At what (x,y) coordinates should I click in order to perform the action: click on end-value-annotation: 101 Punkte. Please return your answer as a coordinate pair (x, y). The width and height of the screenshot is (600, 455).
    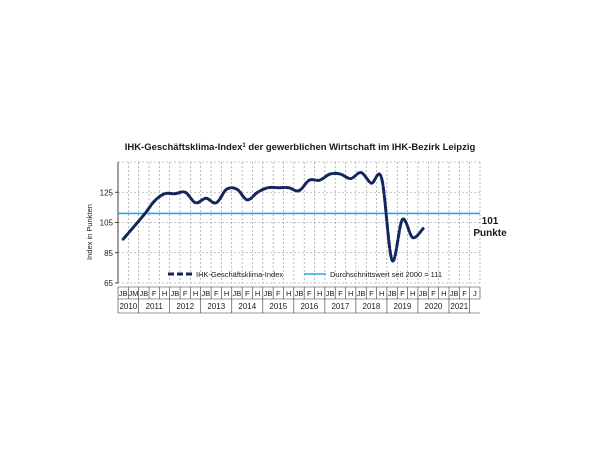
    Looking at the image, I should click on (490, 227).